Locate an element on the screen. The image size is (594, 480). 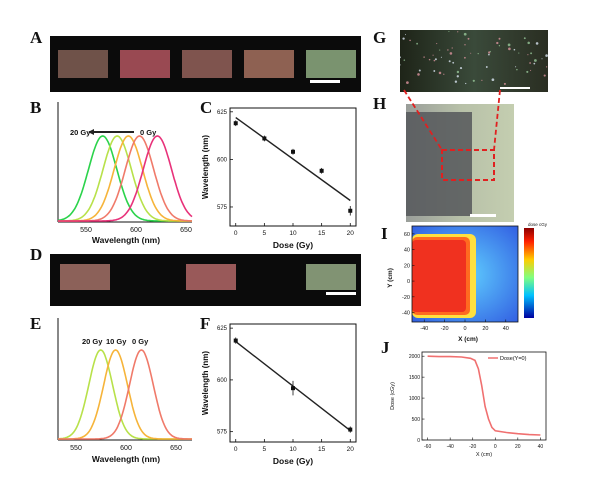
panel-label-a: A is located at coordinates (36, 37).